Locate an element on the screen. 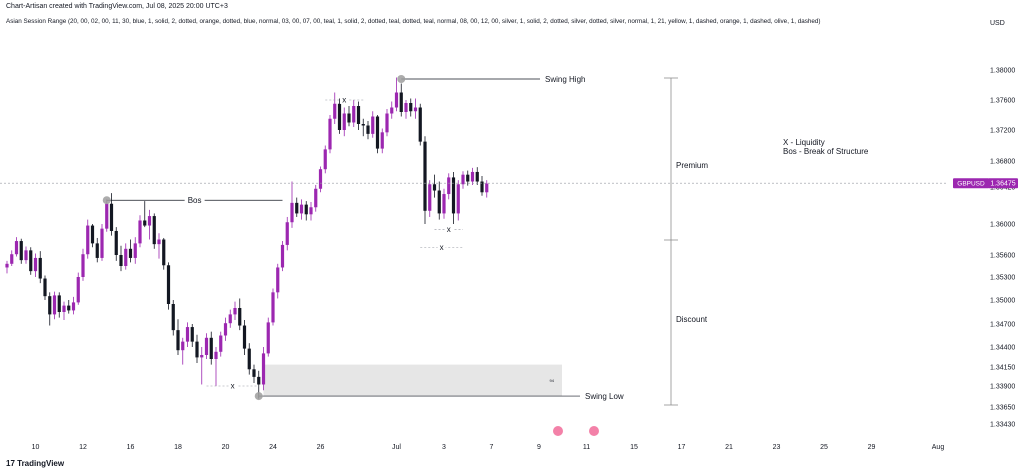 The image size is (1024, 474). time-tick: 3 is located at coordinates (444, 447).